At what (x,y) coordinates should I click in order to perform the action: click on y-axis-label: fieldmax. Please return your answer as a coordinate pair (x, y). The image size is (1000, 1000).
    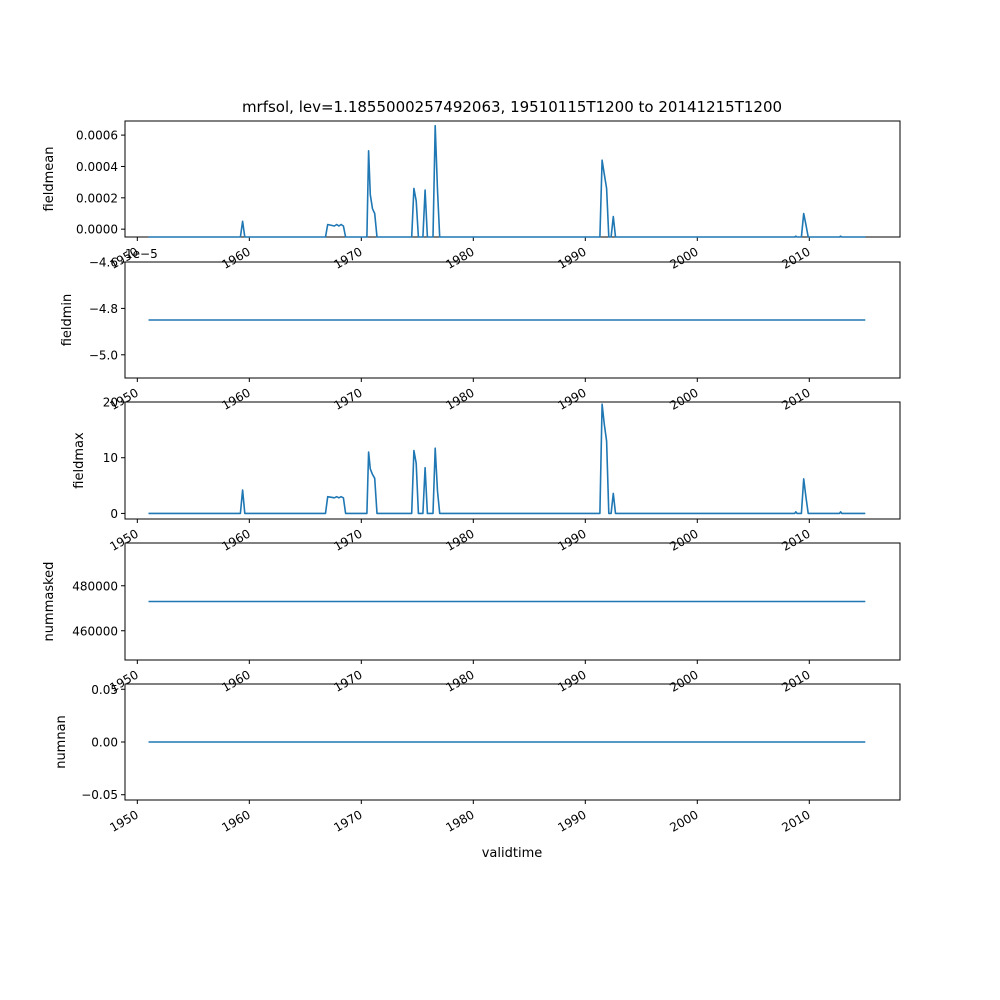
    Looking at the image, I should click on (79, 460).